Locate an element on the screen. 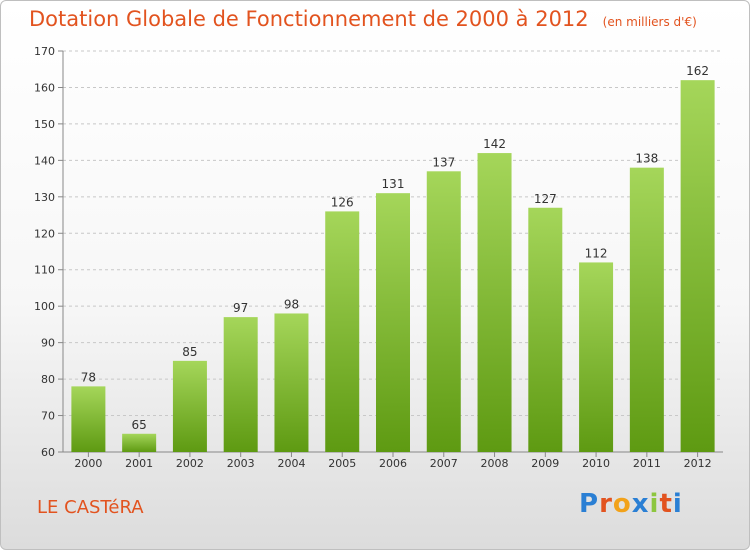 The image size is (750, 550). x-tick-label: 2005 is located at coordinates (342, 463).